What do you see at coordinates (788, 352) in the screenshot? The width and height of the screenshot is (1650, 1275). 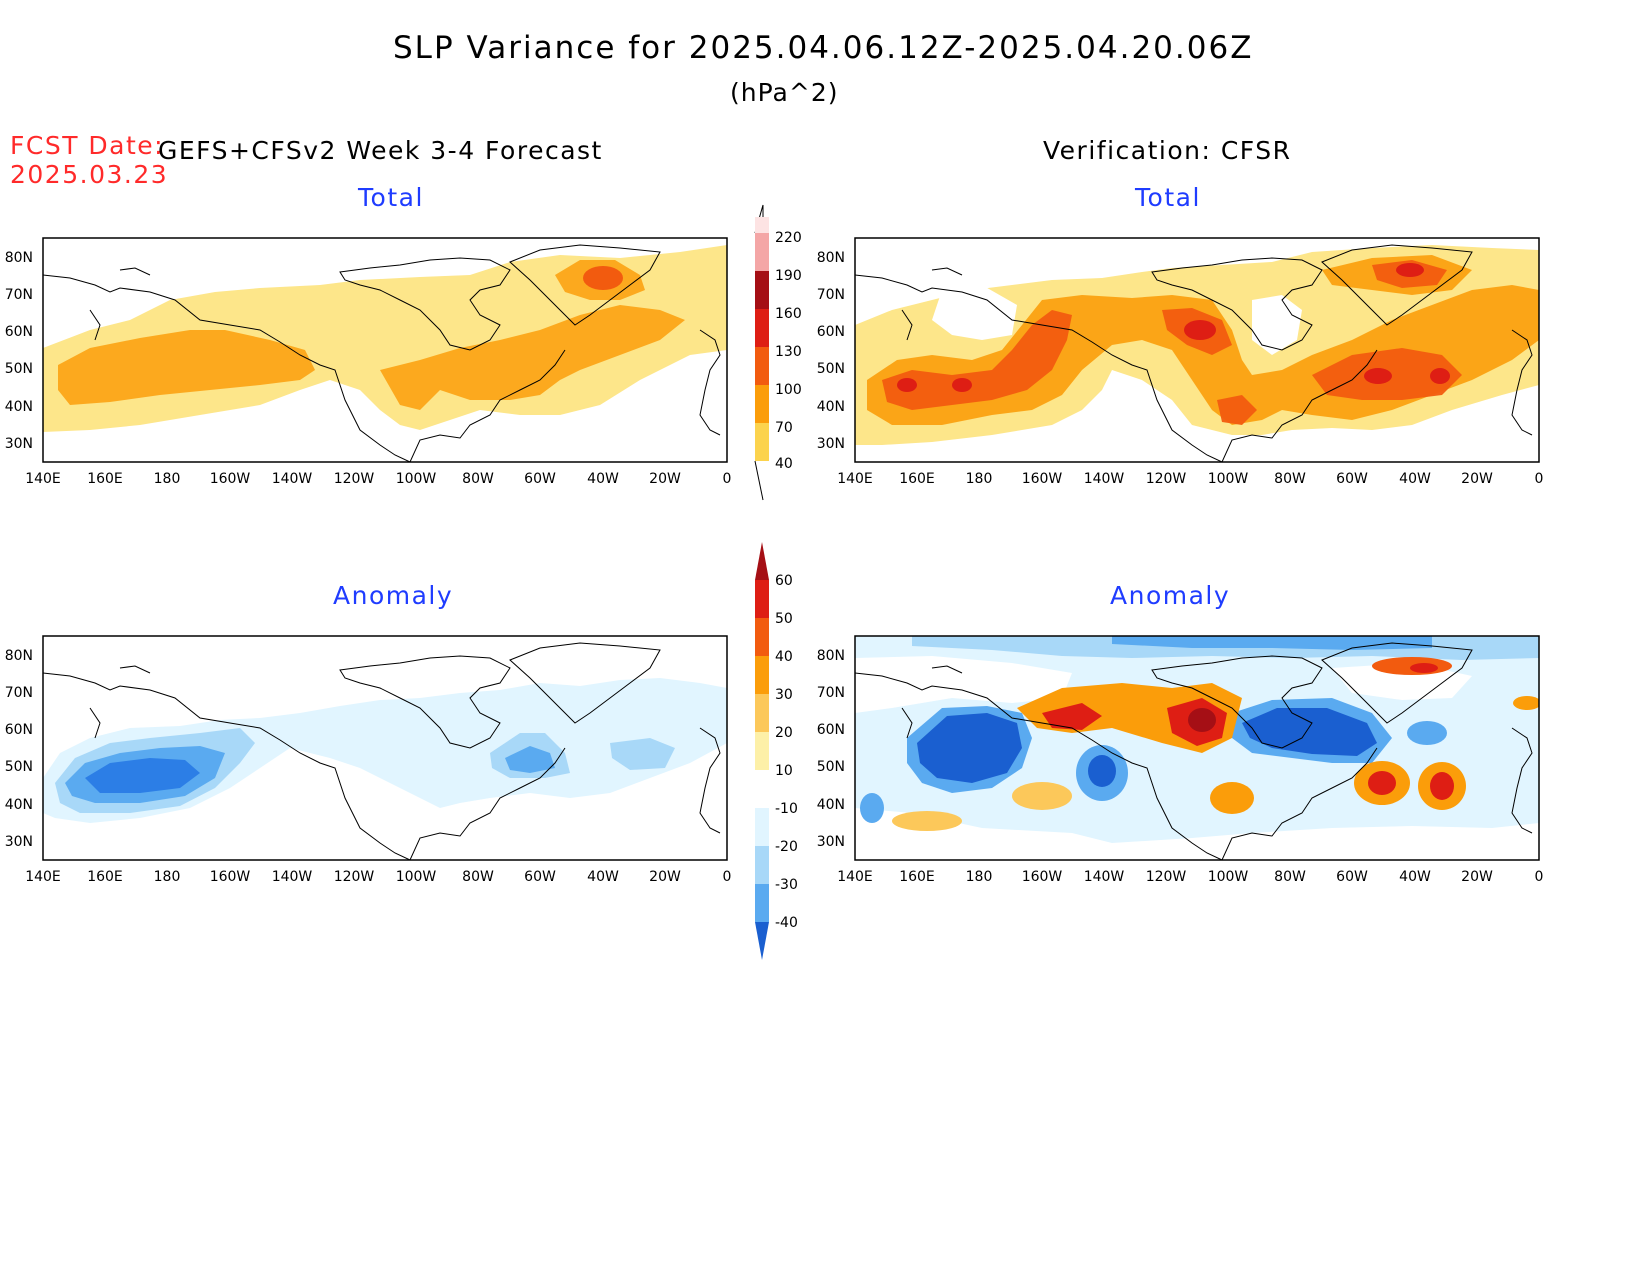 I see `svg-text: 130` at bounding box center [788, 352].